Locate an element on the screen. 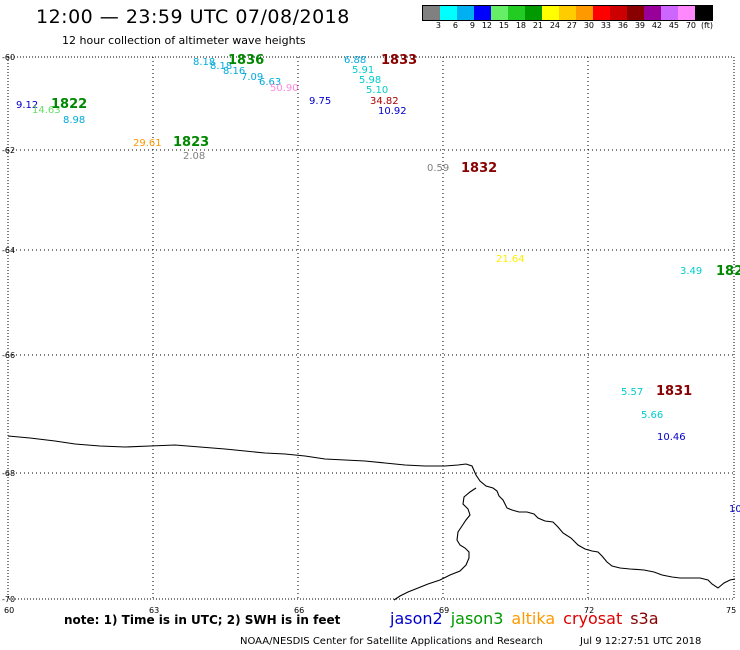 This screenshot has height=650, width=740. longitude-label: 66 is located at coordinates (299, 610).